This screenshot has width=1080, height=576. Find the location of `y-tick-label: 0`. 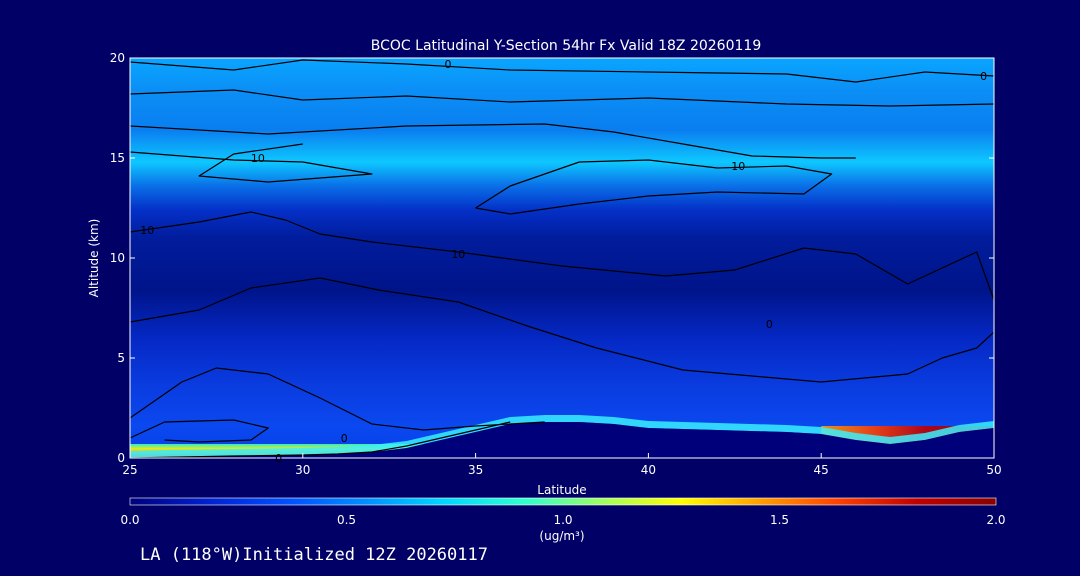

y-tick-label: 0 is located at coordinates (121, 458).